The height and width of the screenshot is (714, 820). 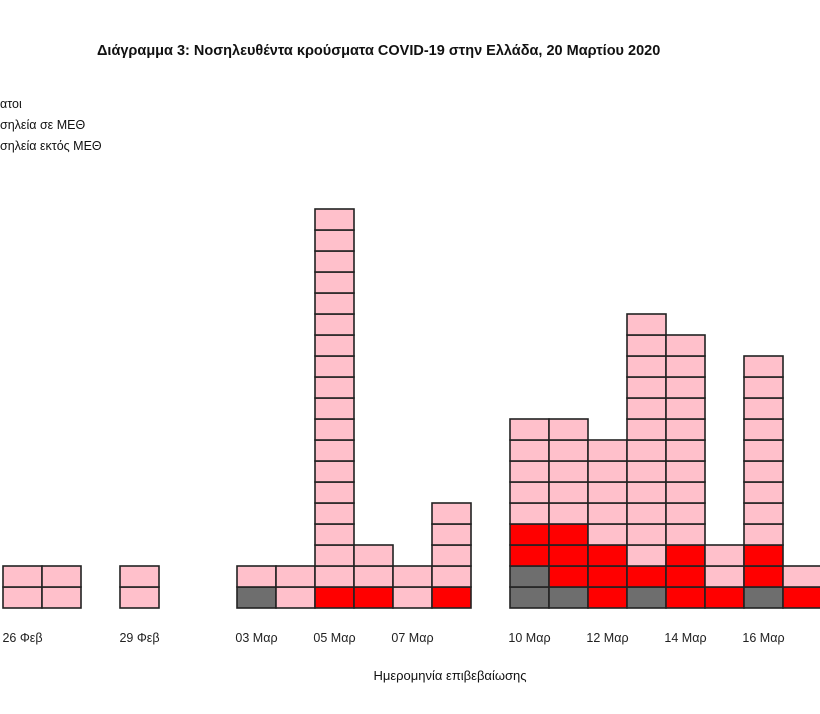 I want to click on x-tick-label: 07 Μαρ, so click(x=412, y=638).